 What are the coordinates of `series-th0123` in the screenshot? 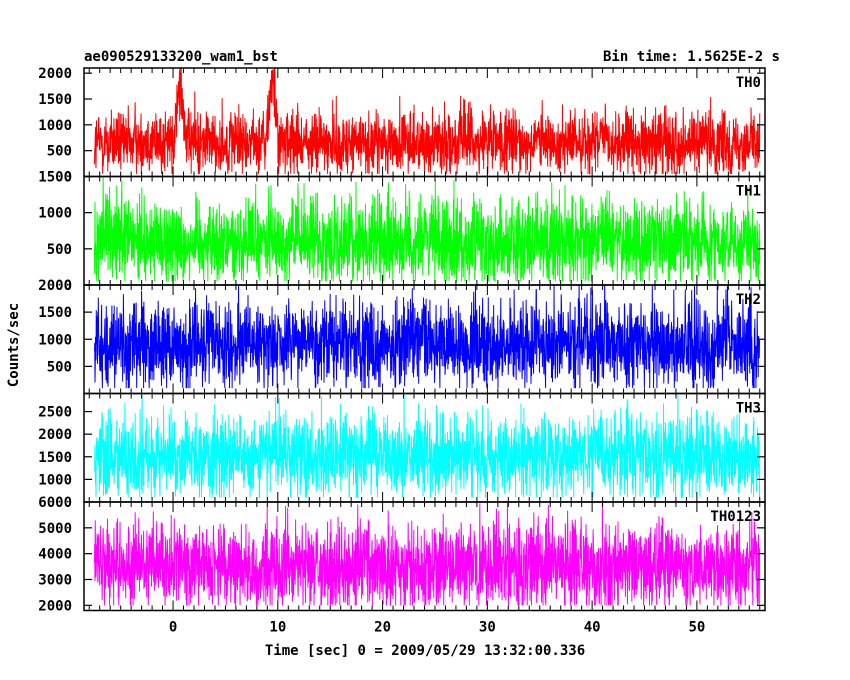 It's located at (427, 554).